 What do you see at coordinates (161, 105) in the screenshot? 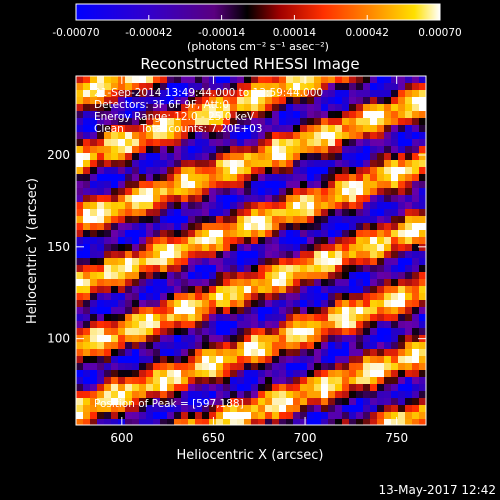
I see `annotation-detectors: Detectors: 3F 6F 9F, Att:0` at bounding box center [161, 105].